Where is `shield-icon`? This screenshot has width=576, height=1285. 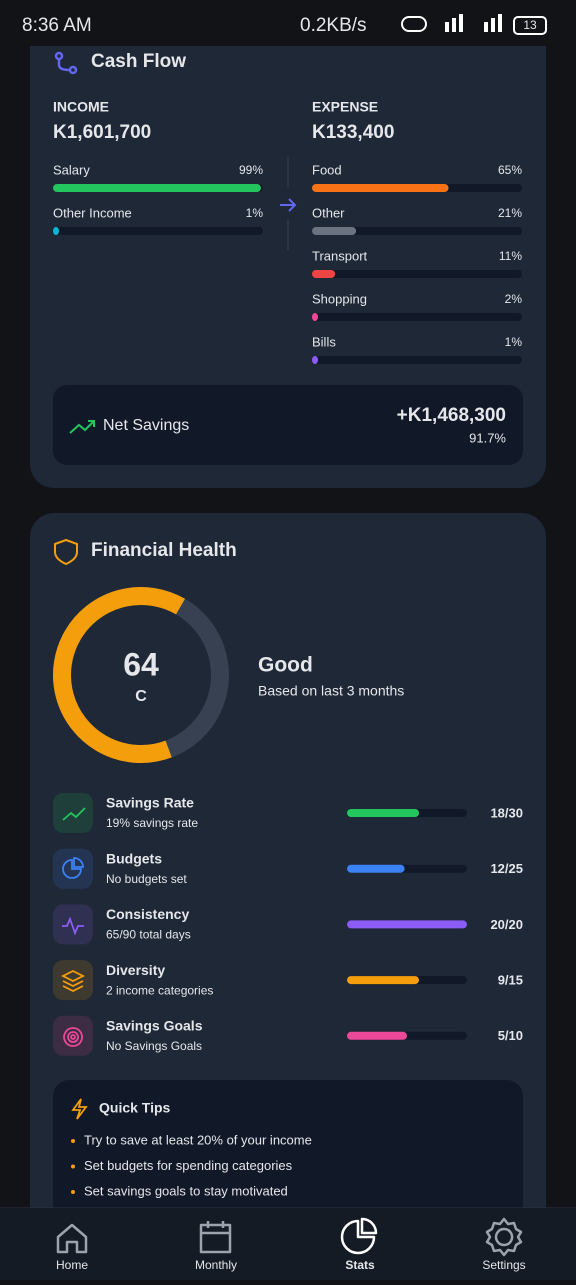
shield-icon is located at coordinates (66, 552).